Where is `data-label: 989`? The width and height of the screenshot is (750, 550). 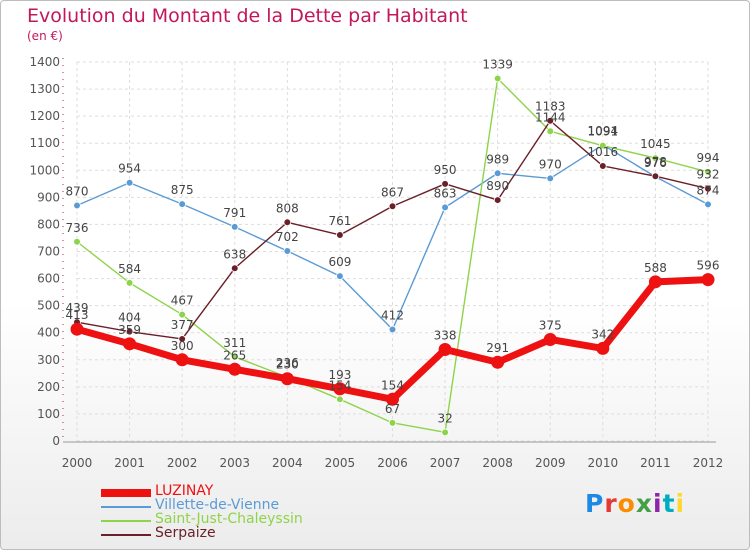
data-label: 989 is located at coordinates (497, 159).